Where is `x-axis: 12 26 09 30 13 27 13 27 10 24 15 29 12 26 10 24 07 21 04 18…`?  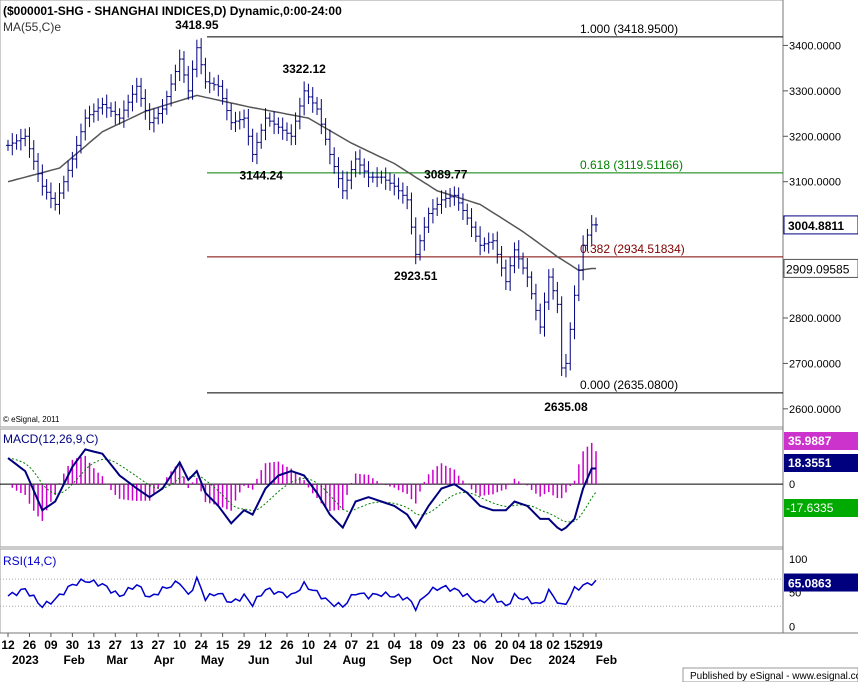 x-axis: 12 26 09 30 13 27 13 27 10 24 15 29 12 26 10 24 07 21 04 18… is located at coordinates (309, 650).